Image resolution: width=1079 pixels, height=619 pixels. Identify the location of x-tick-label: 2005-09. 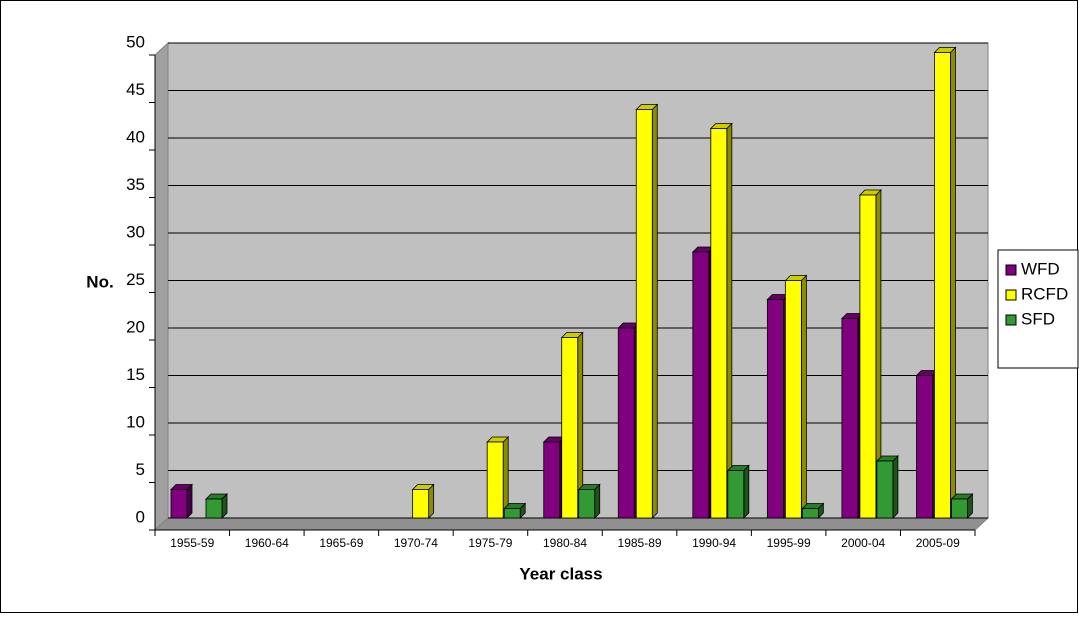
(938, 543).